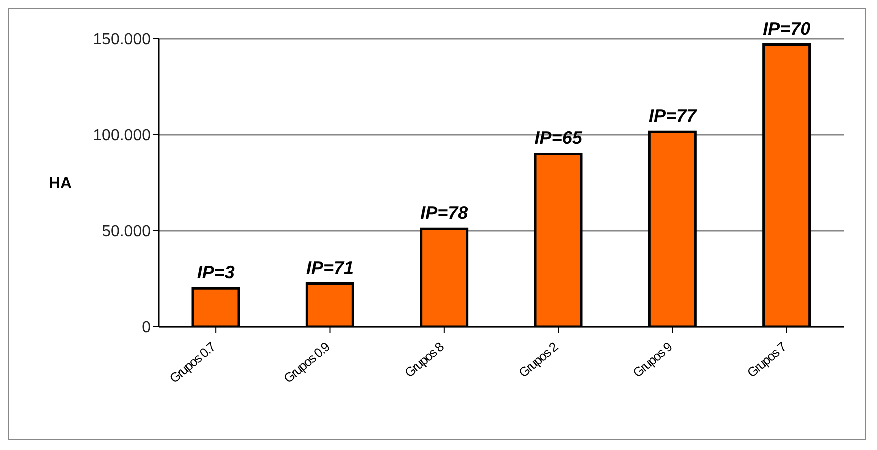 The height and width of the screenshot is (450, 877). What do you see at coordinates (122, 136) in the screenshot?
I see `y-tick-label: 100.000` at bounding box center [122, 136].